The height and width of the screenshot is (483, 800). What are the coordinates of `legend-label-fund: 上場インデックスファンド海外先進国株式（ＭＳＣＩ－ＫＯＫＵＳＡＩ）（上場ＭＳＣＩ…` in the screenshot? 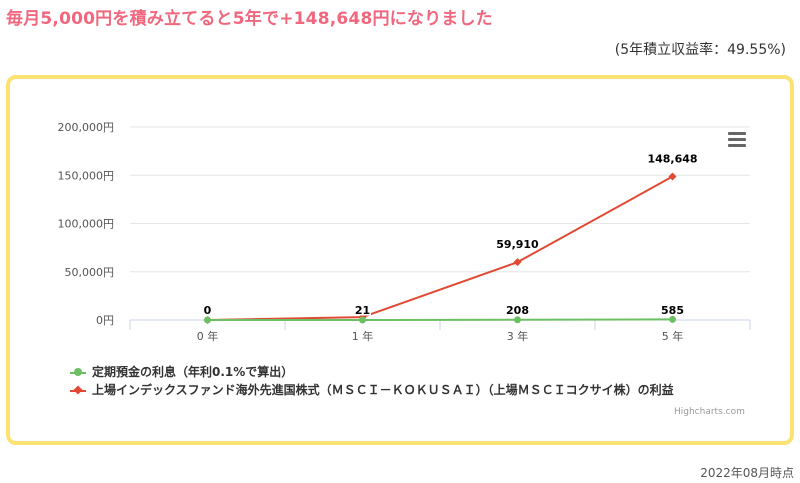 It's located at (383, 390).